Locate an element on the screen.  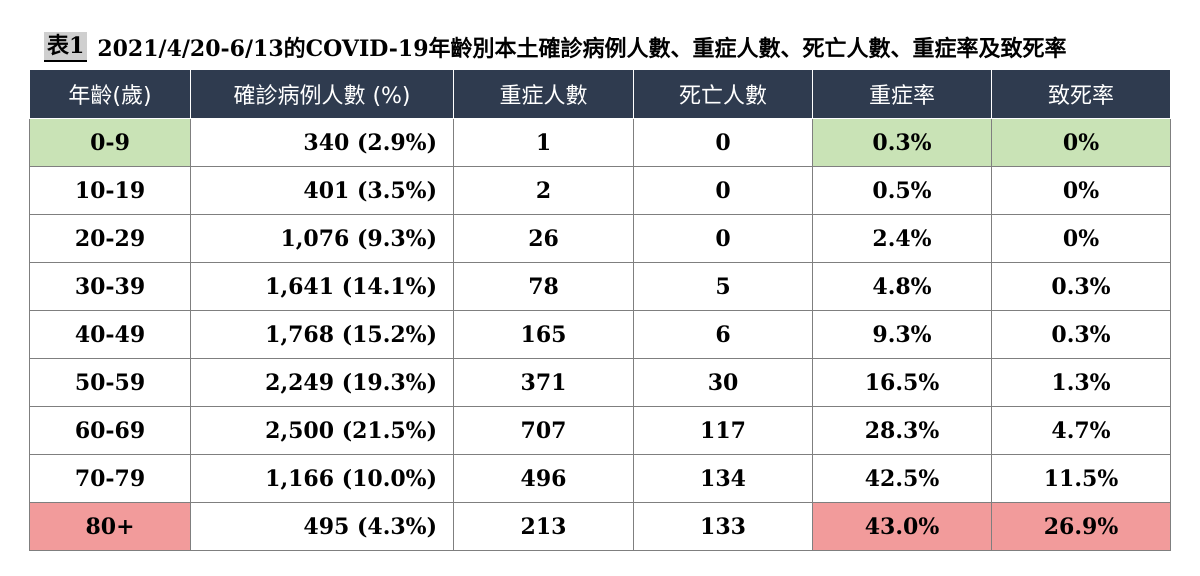
header-severe: 重症人數 is located at coordinates (543, 94).